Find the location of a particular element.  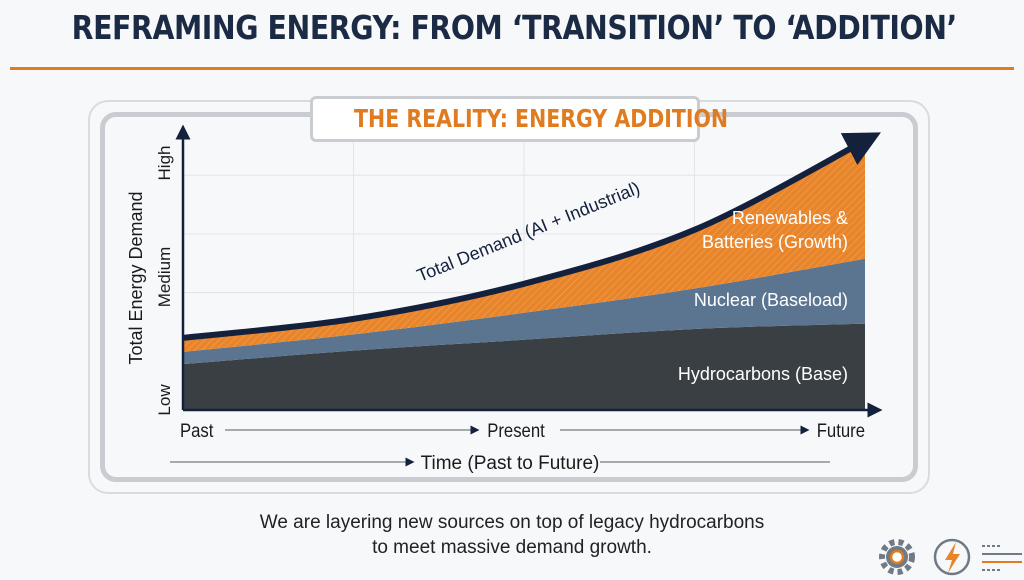

x-tick-label: Past is located at coordinates (196, 430).